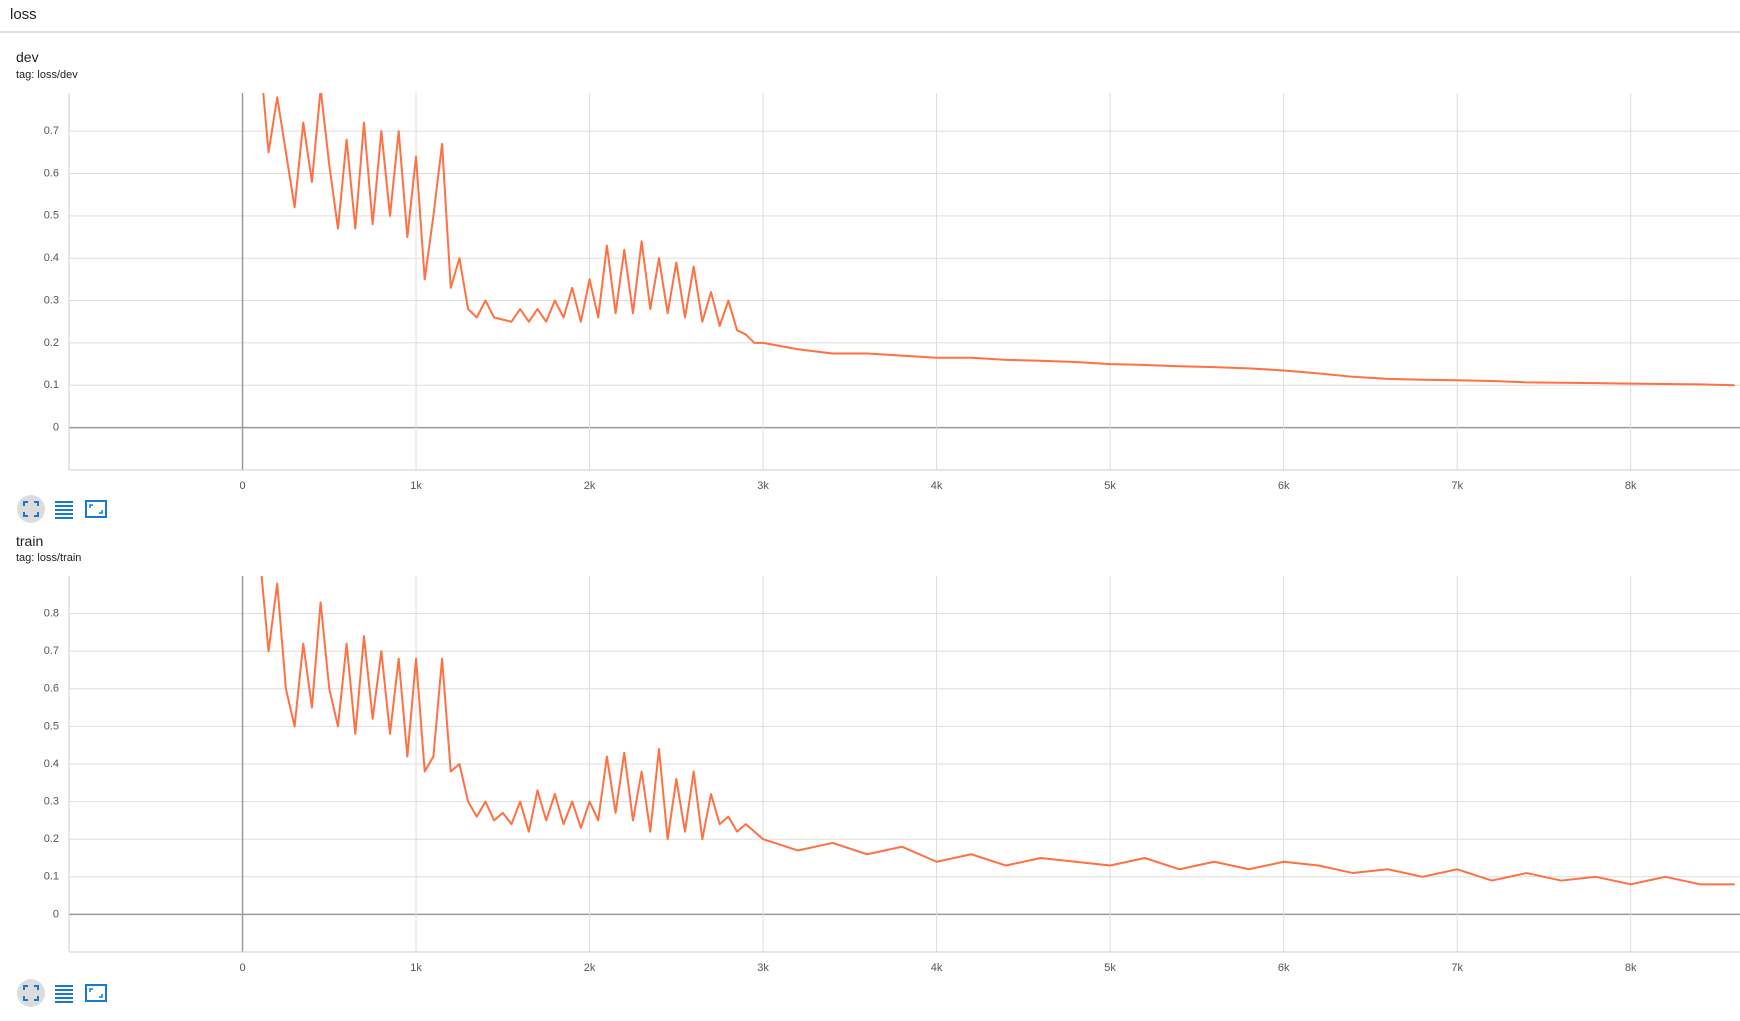  What do you see at coordinates (47, 75) in the screenshot?
I see `chart-subtitle: tag: loss/dev` at bounding box center [47, 75].